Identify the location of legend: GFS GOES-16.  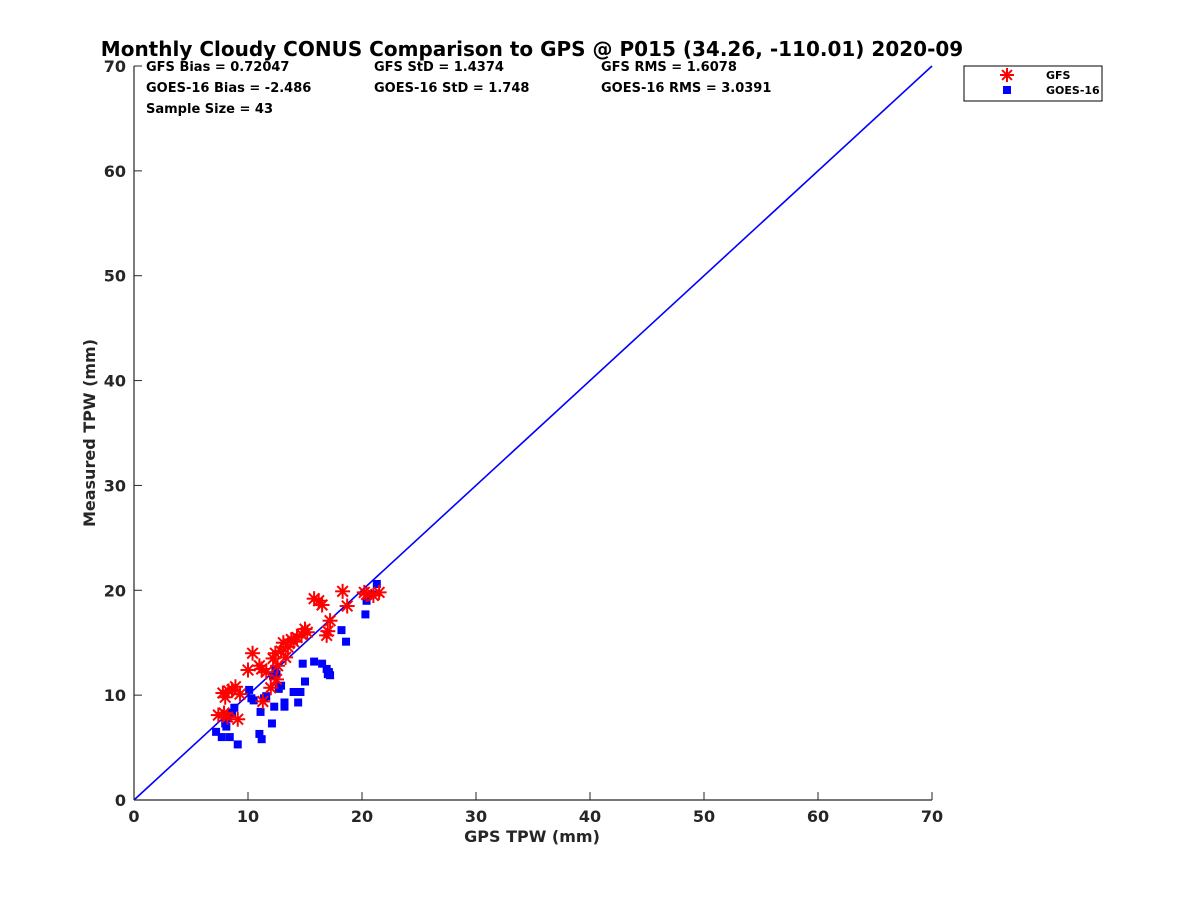
(1033, 83).